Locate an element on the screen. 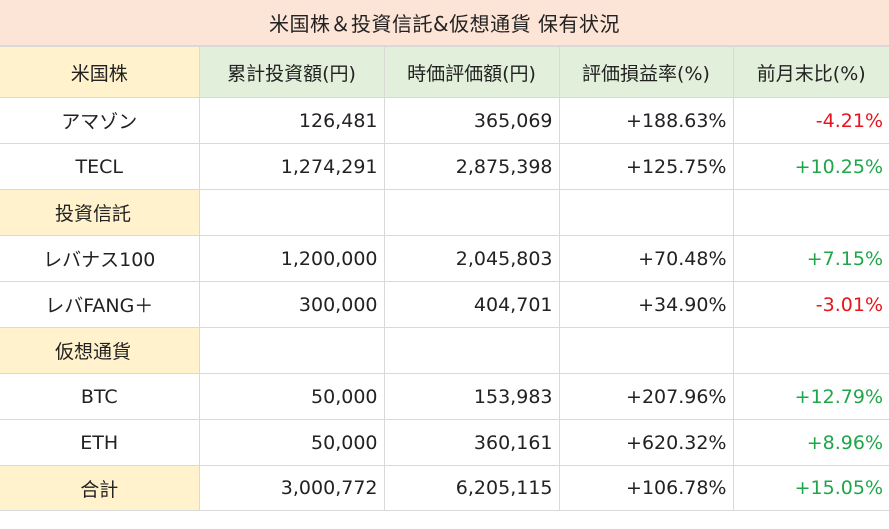 This screenshot has width=889, height=529. total-gain: +106.78% is located at coordinates (646, 488).